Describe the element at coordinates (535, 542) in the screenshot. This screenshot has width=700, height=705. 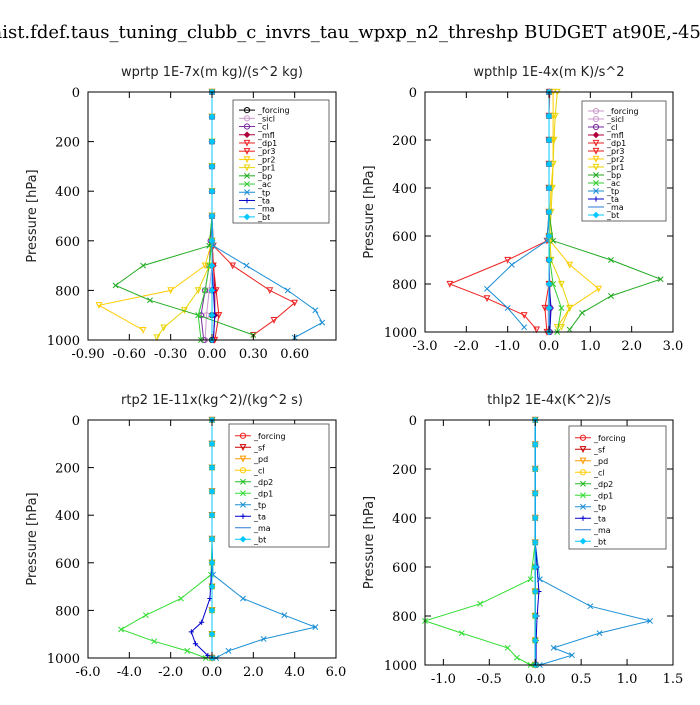
I see `series-bt` at that location.